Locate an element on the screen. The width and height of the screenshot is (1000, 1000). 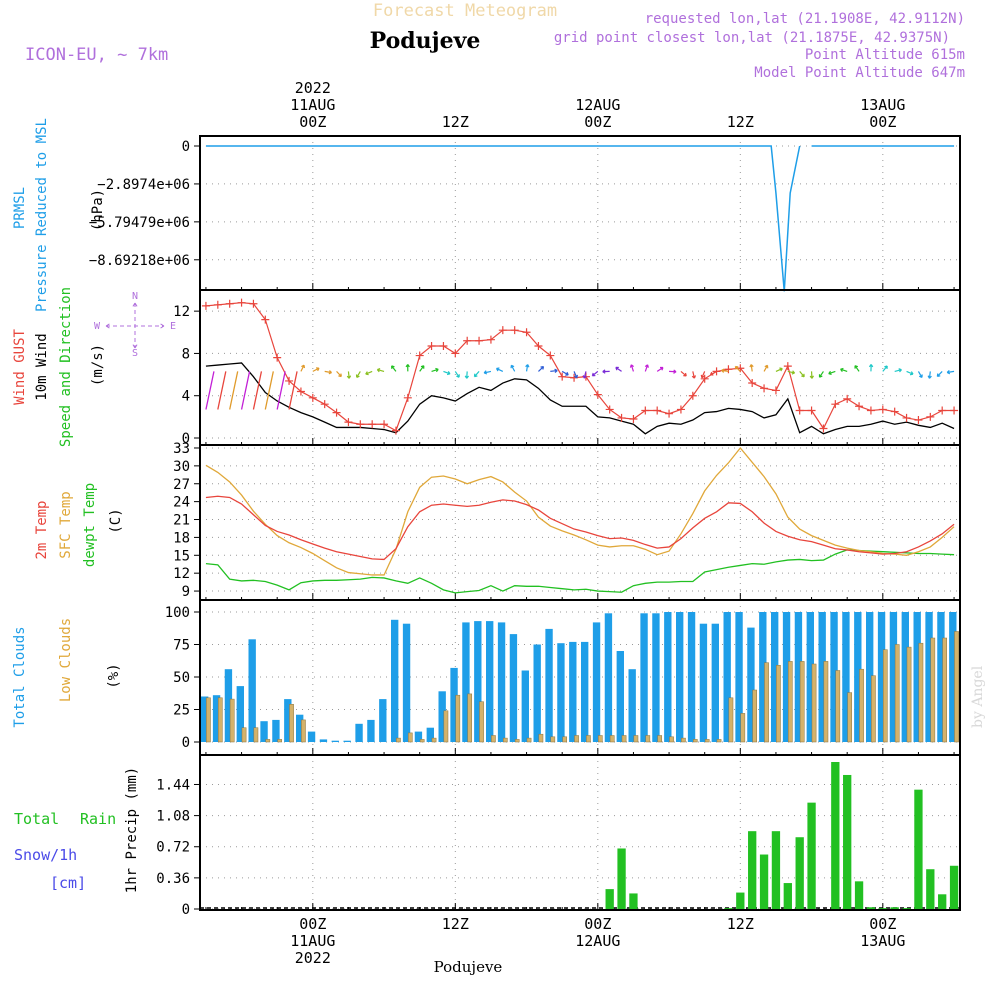
pressure-ytick-label: −5.79479e+06 is located at coordinates (139, 223).